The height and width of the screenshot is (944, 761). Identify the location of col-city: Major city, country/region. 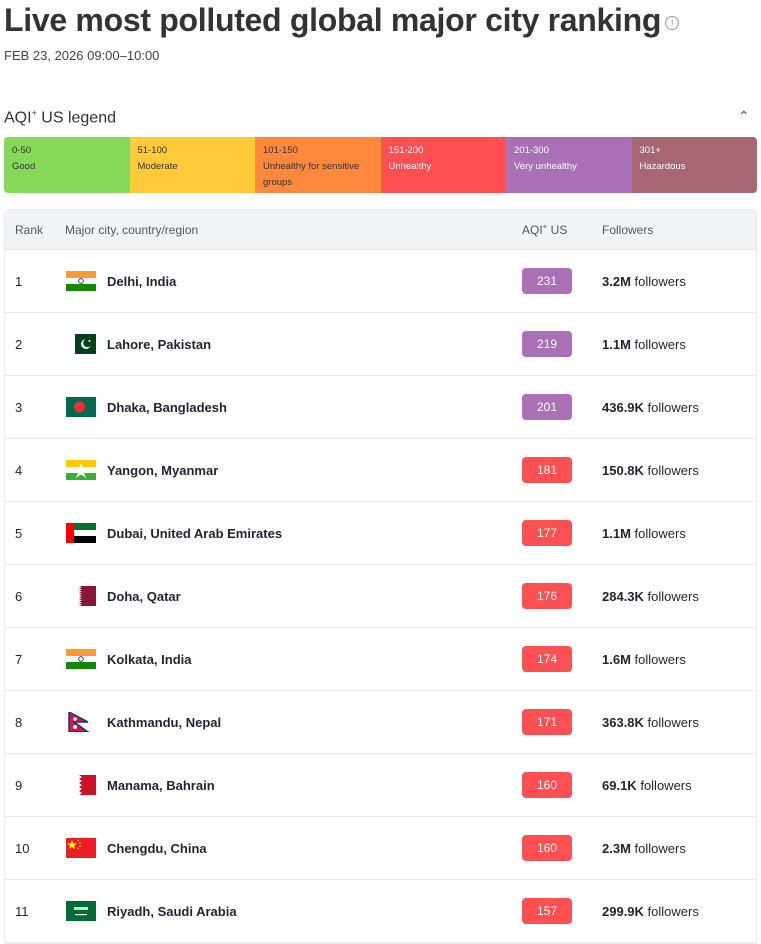
(132, 229).